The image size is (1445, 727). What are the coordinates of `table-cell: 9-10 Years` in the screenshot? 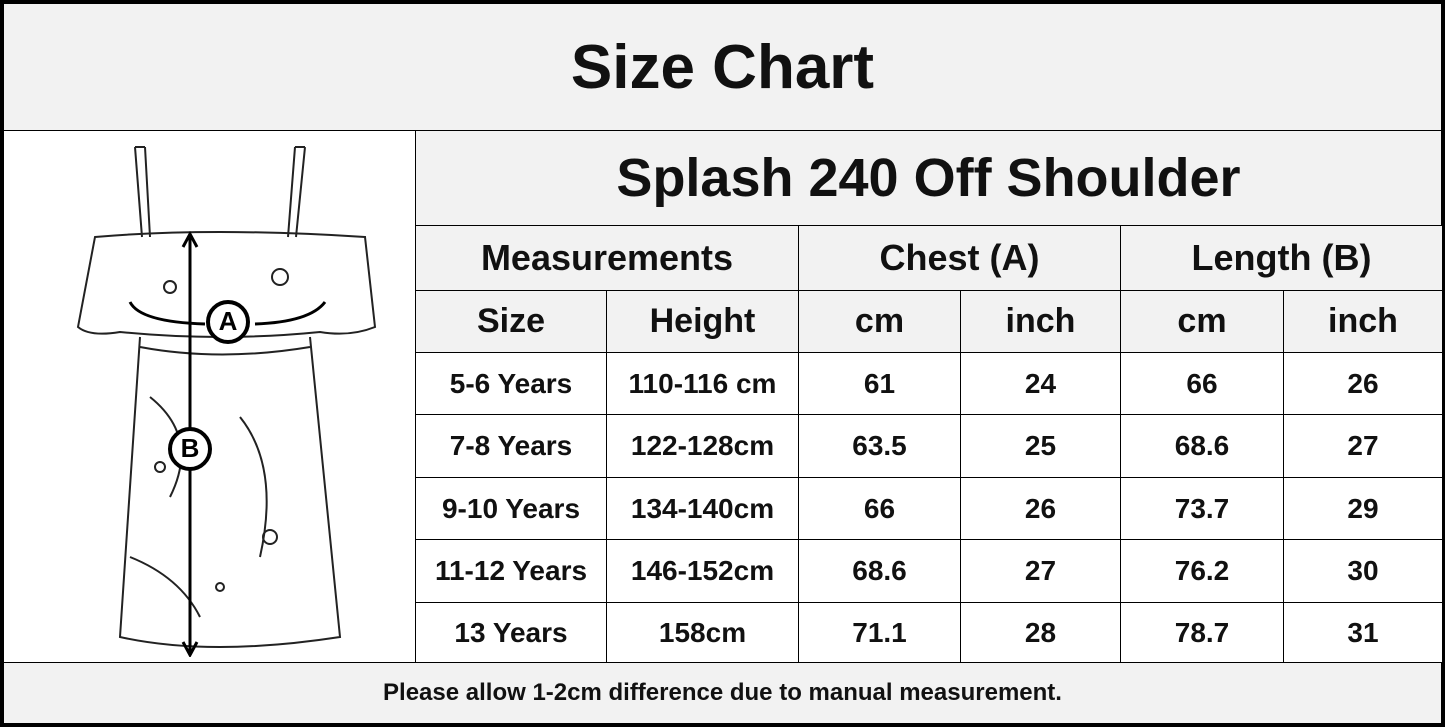 It's located at (511, 508).